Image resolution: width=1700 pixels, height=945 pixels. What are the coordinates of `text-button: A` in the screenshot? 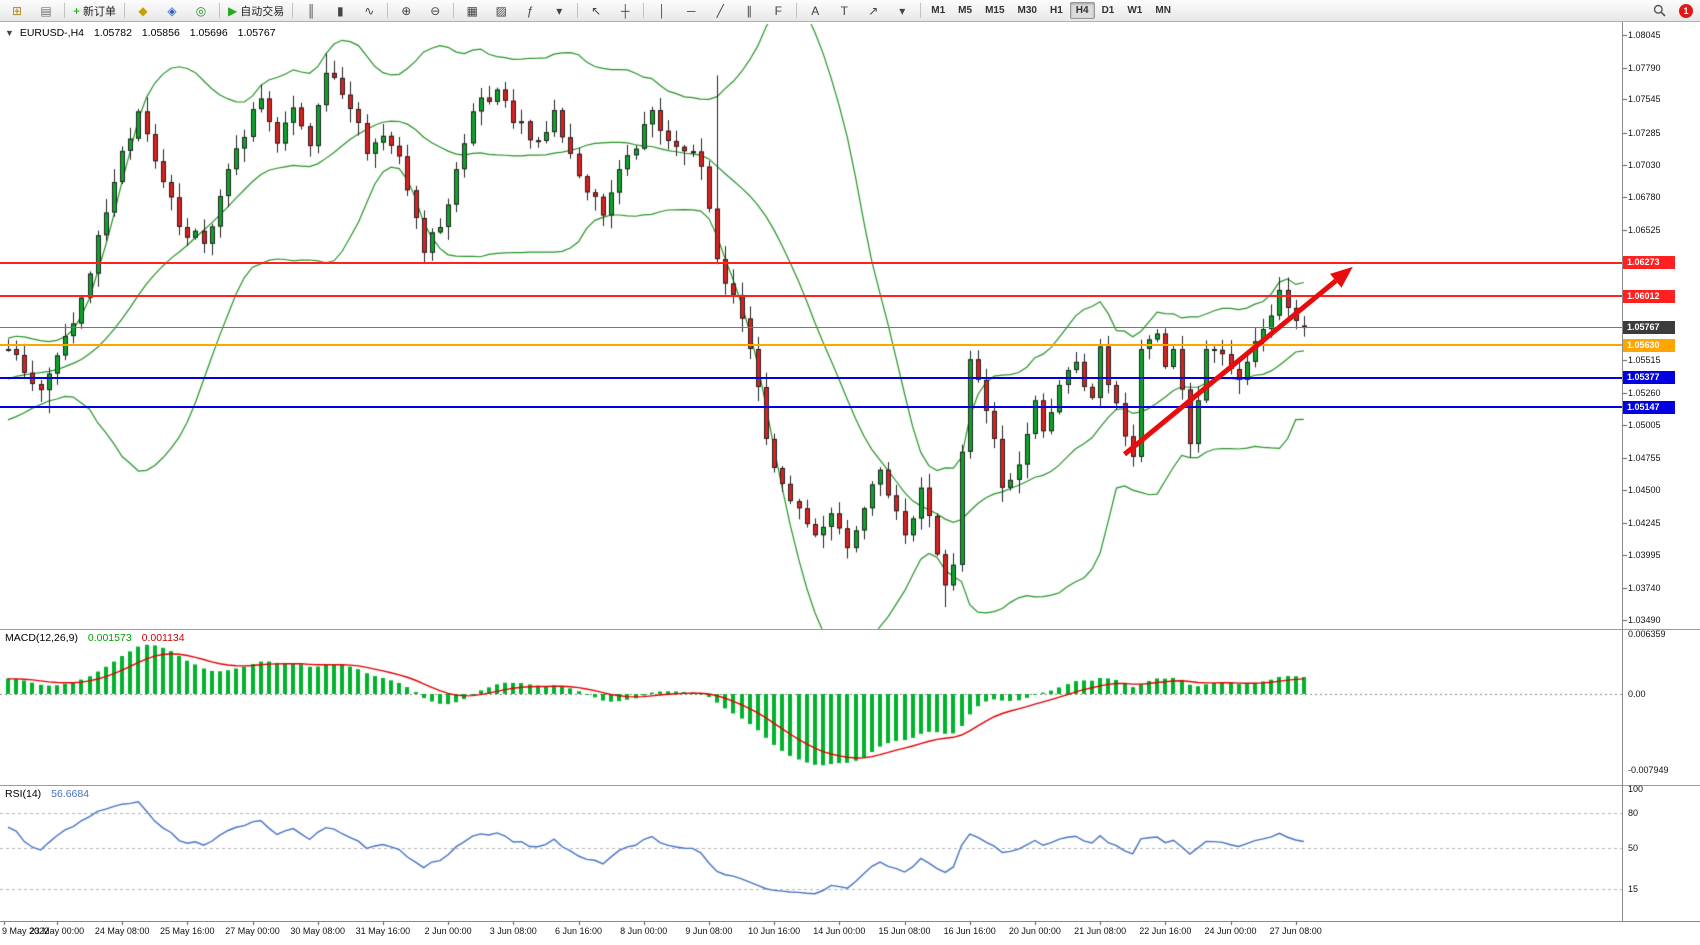 It's located at (815, 11).